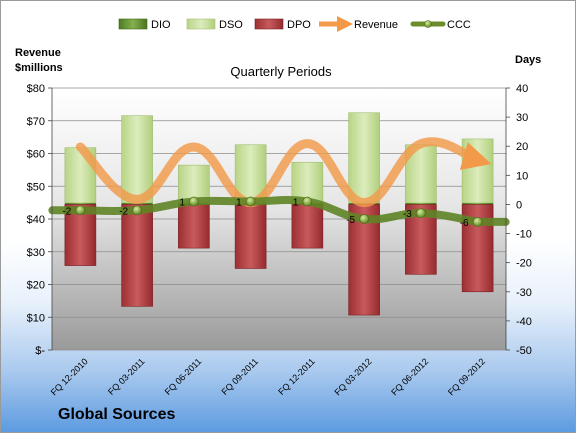 The image size is (576, 433). I want to click on legend-label-revenue: Revenue, so click(376, 25).